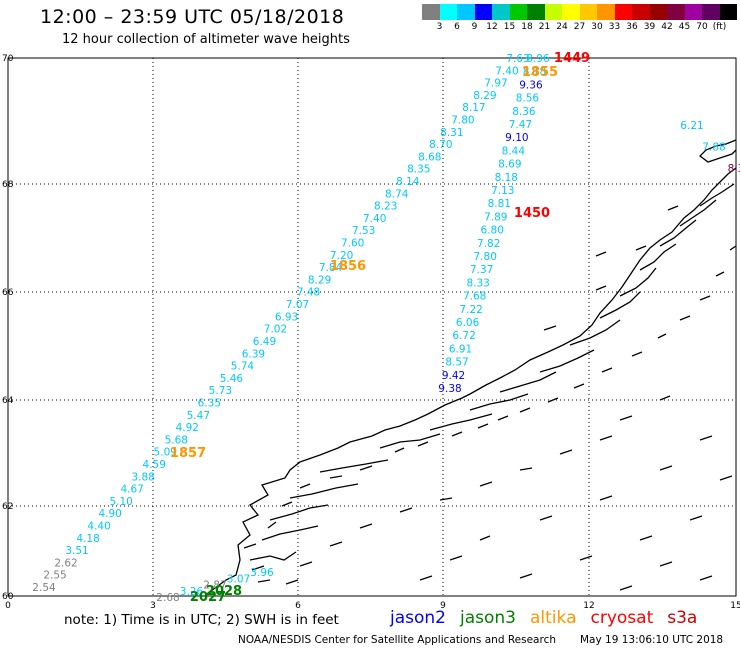 The image size is (740, 650). Describe the element at coordinates (131, 490) in the screenshot. I see `wave-height-value: 4.67` at that location.